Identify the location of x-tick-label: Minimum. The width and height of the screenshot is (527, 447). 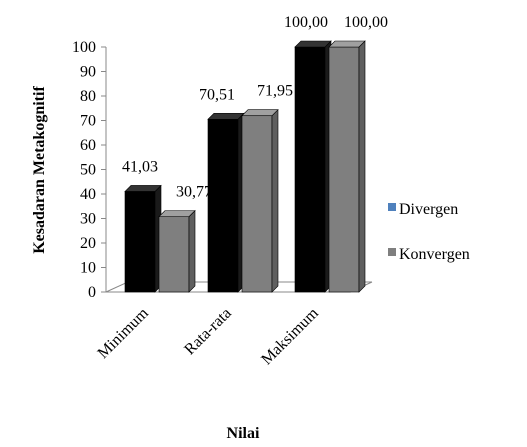
(124, 333).